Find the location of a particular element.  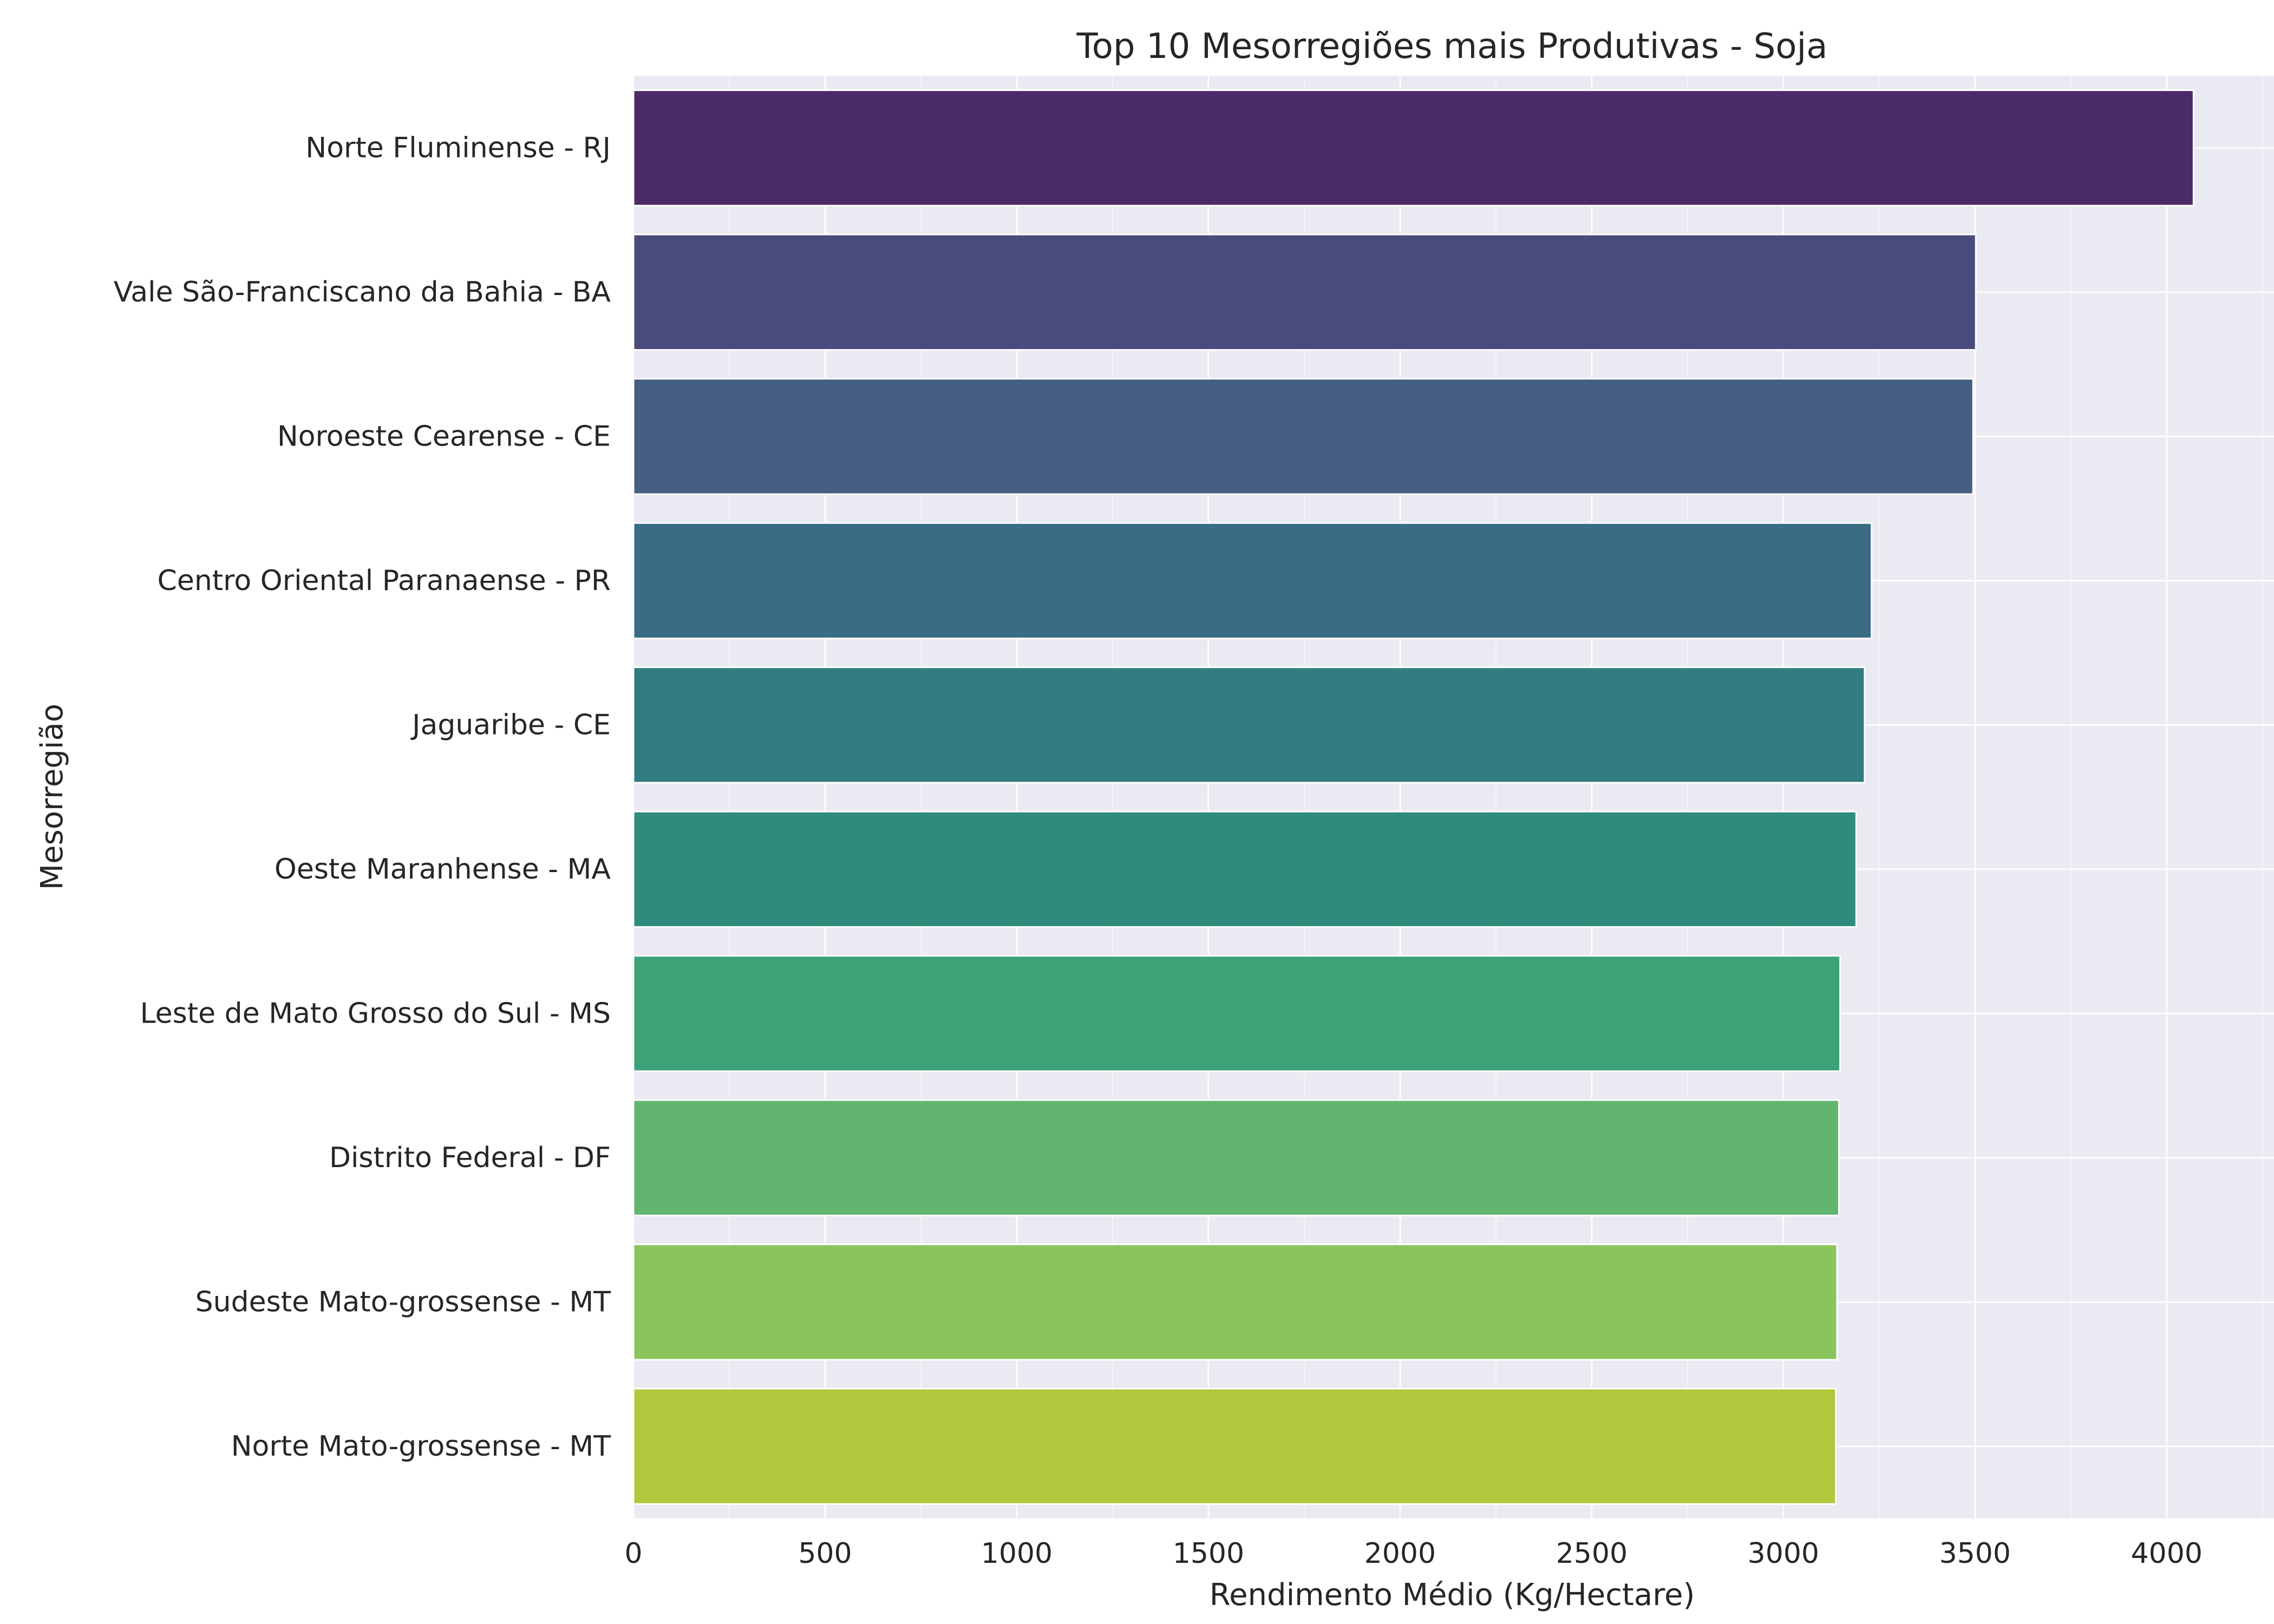

x-tick-label: 0 is located at coordinates (633, 1553).